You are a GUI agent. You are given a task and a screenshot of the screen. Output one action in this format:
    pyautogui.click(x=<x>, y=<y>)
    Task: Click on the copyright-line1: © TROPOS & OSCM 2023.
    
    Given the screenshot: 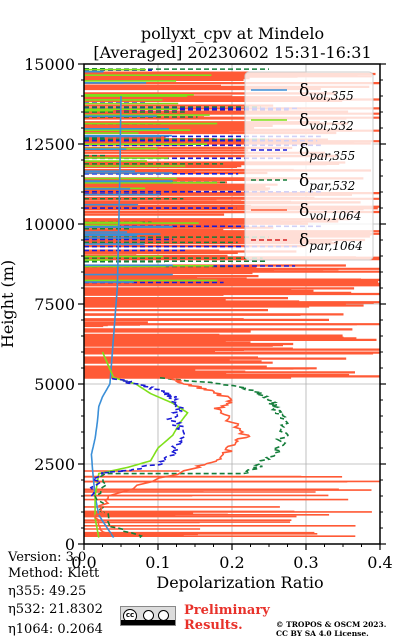 What is the action you would take?
    pyautogui.click(x=331, y=624)
    